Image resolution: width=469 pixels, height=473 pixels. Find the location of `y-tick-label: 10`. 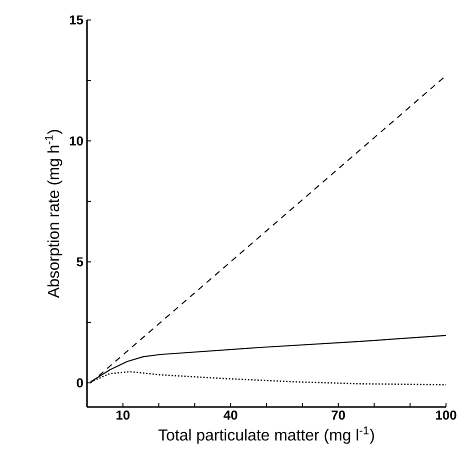

y-tick-label: 10 is located at coordinates (76, 141).